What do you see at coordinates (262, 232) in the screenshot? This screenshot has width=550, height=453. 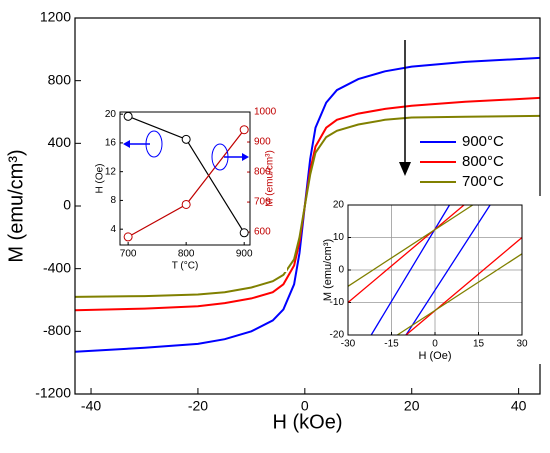 I see `y2-tick-label: 600` at bounding box center [262, 232].